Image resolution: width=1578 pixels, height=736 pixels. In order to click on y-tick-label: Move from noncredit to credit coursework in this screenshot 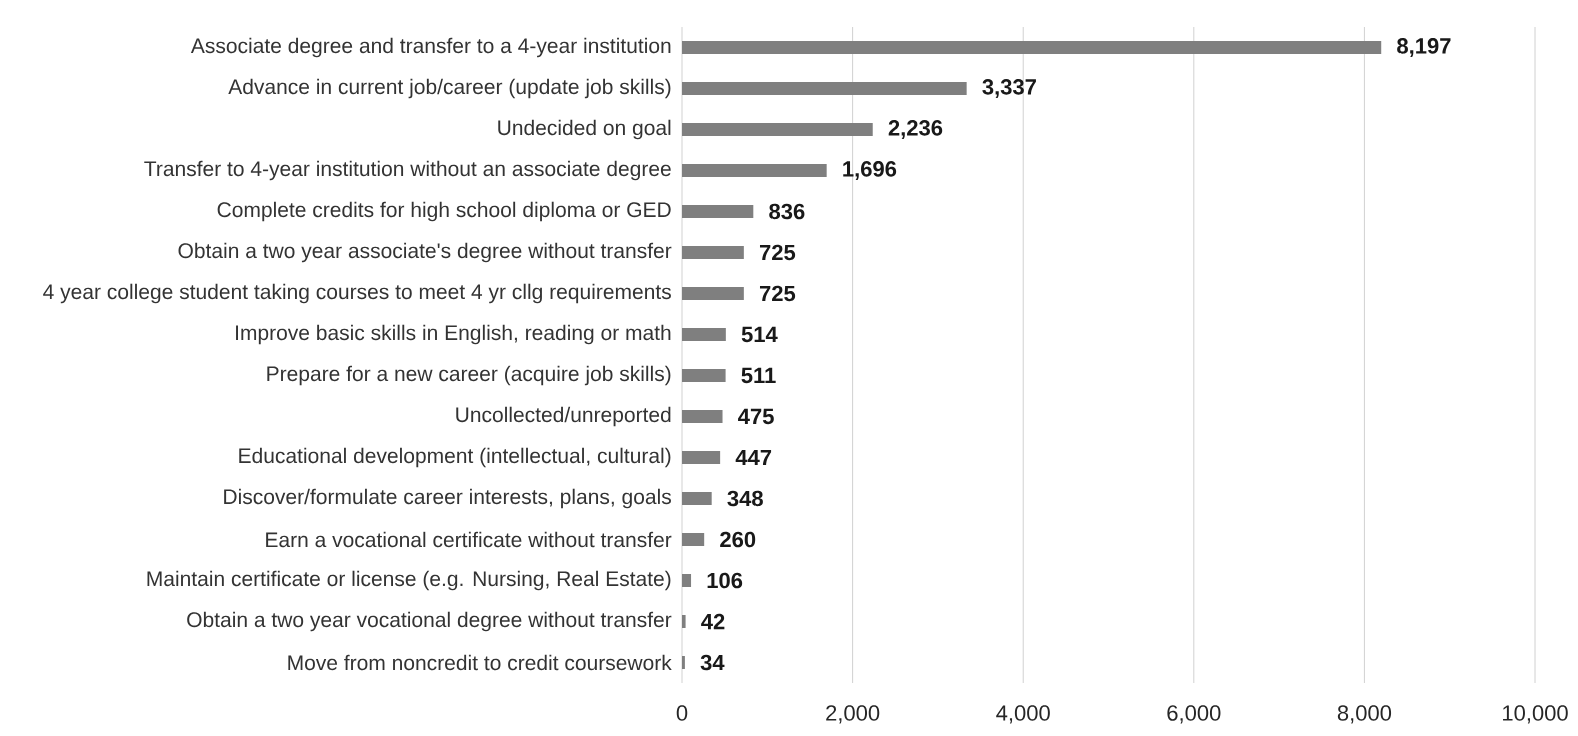, I will do `click(480, 662)`.